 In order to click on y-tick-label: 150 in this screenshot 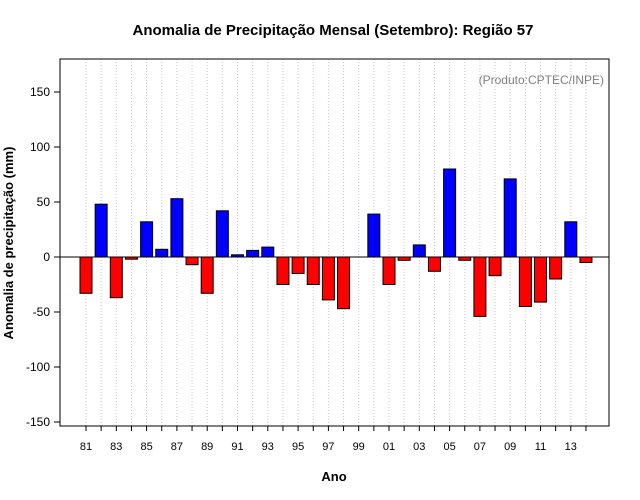, I will do `click(40, 92)`.